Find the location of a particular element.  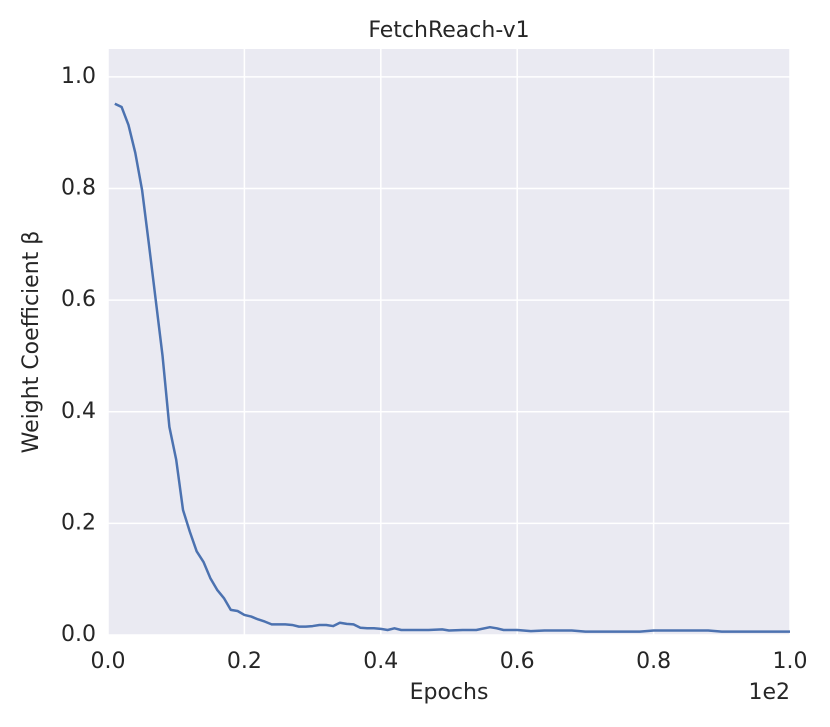

x-tick-label: 1.0 is located at coordinates (790, 661).